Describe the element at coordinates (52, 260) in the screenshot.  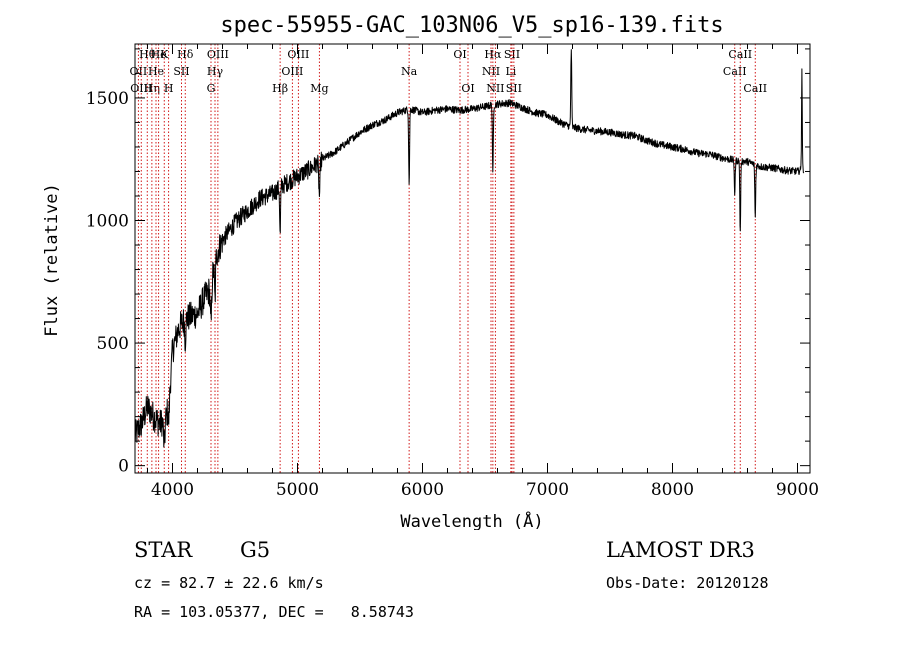
I see `y-axis-label: Flux (relative)` at that location.